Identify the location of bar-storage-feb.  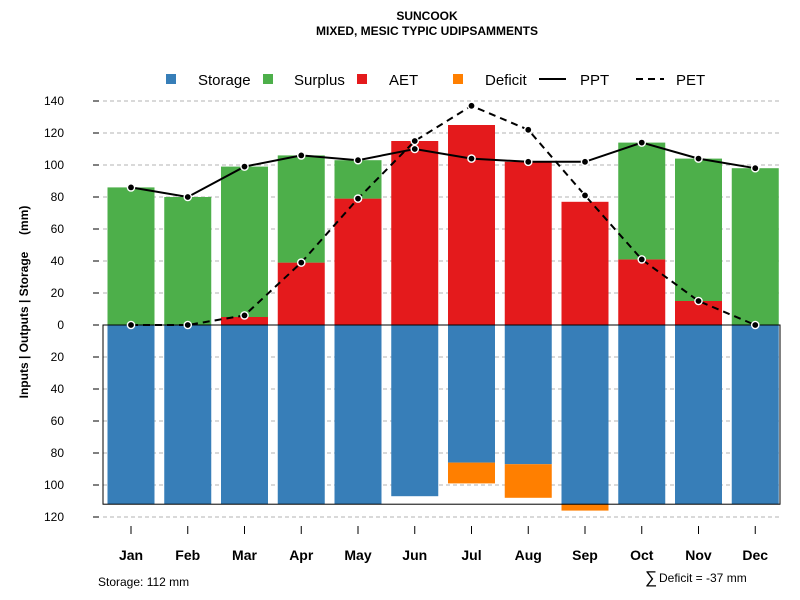
(188, 415).